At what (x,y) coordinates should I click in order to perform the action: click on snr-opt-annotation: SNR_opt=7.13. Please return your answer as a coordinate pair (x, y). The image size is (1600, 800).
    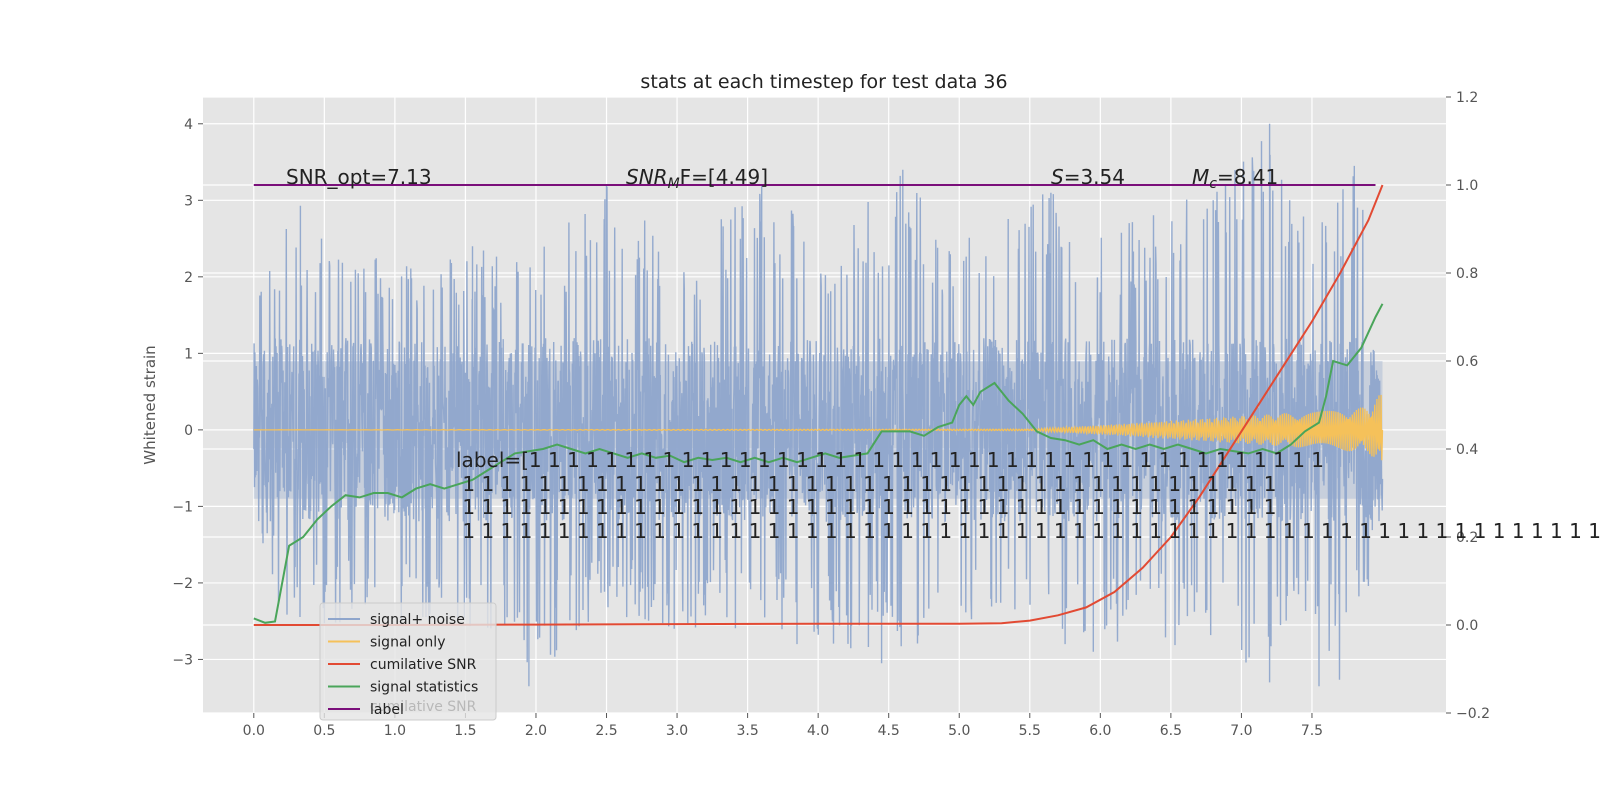
    Looking at the image, I should click on (359, 177).